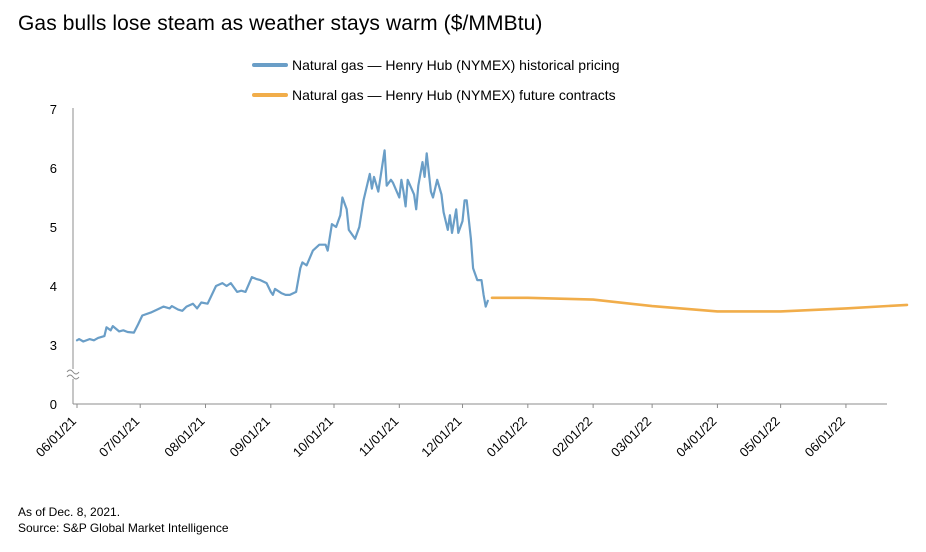 The image size is (926, 552). What do you see at coordinates (572, 437) in the screenshot?
I see `x-tick-label: 02/01/22` at bounding box center [572, 437].